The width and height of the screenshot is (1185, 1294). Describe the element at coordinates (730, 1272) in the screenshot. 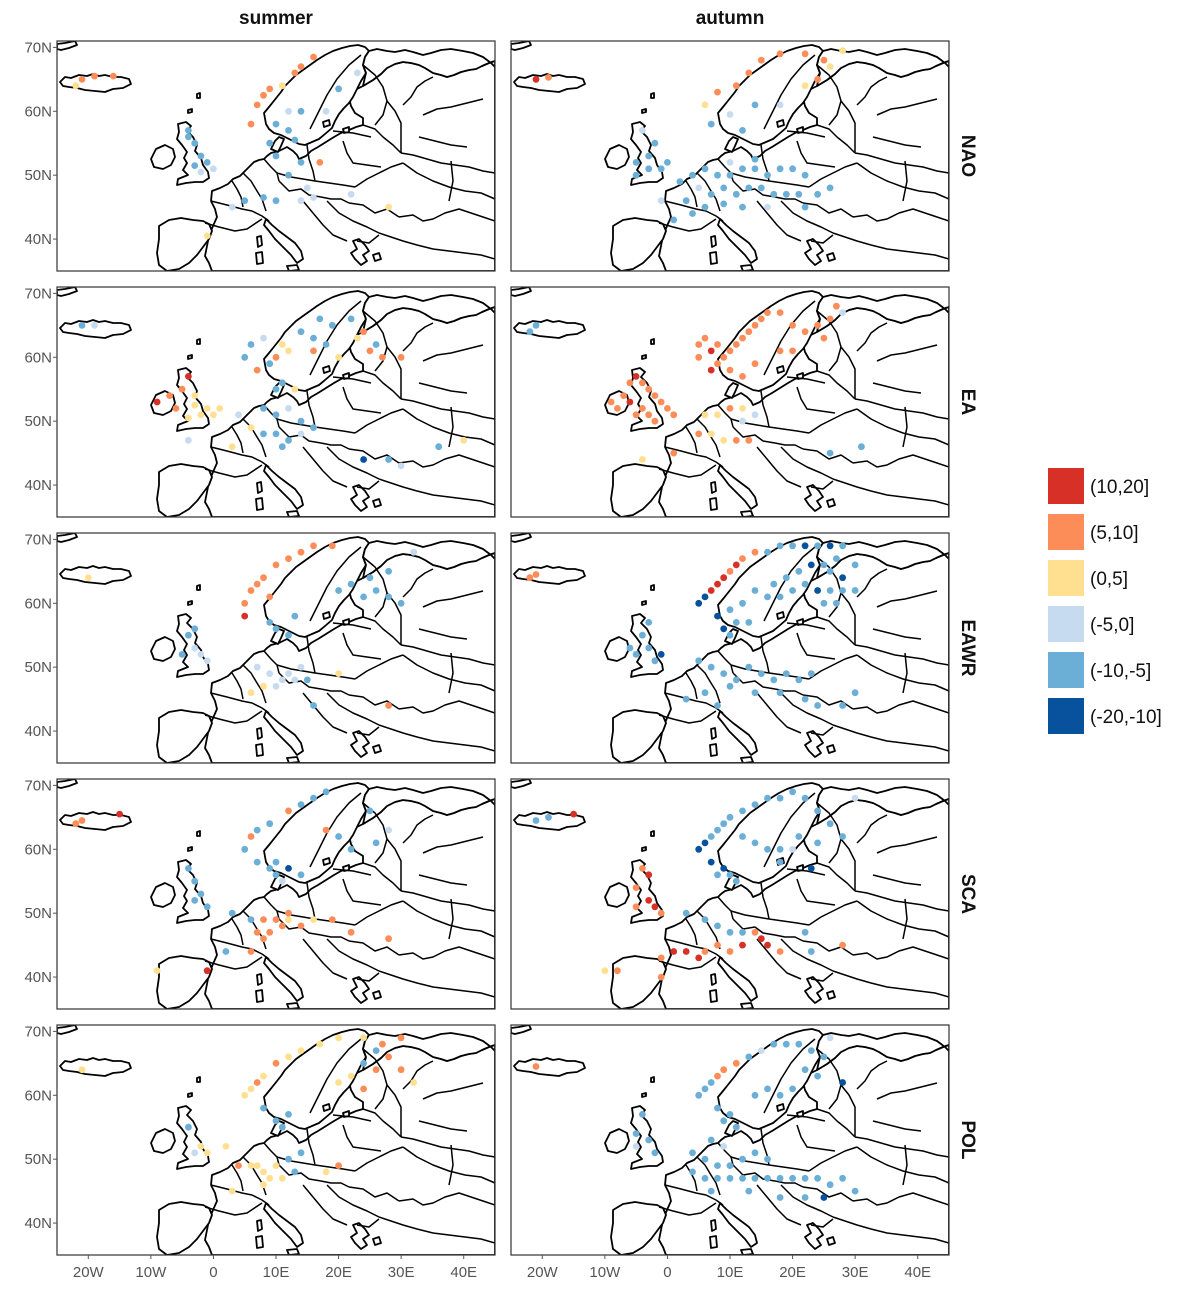

I see `x-tick-label: 10E` at that location.